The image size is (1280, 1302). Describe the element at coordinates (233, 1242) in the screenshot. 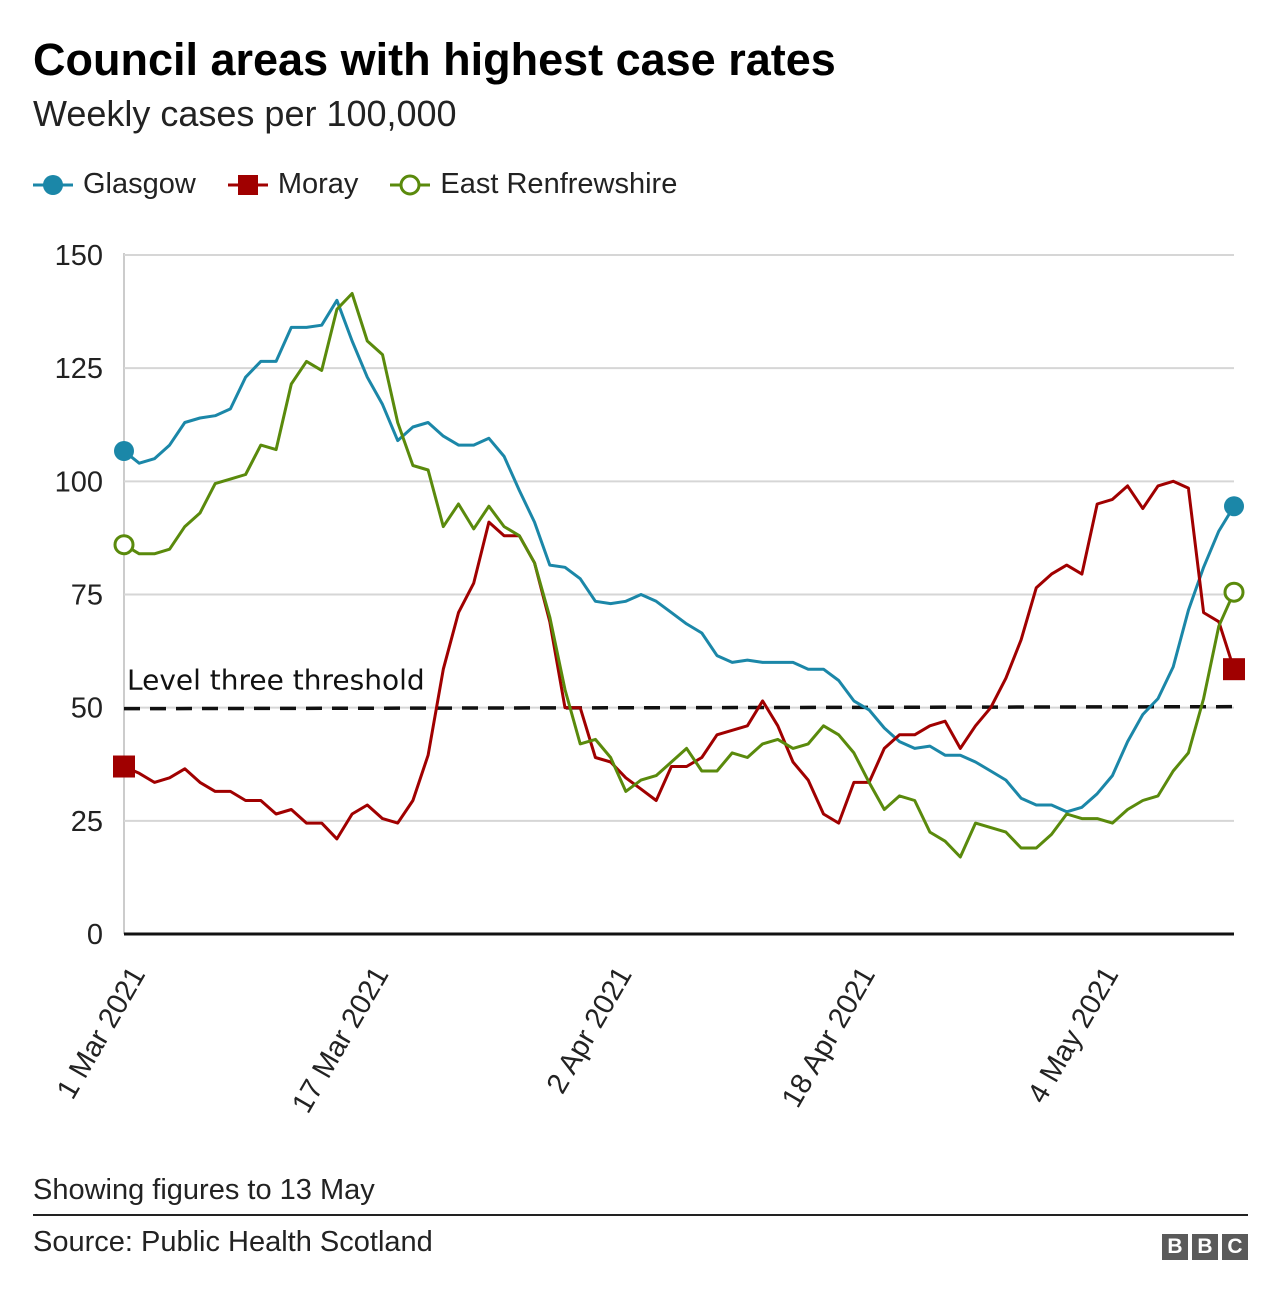

I see `source: Source: Public Health Scotland` at that location.